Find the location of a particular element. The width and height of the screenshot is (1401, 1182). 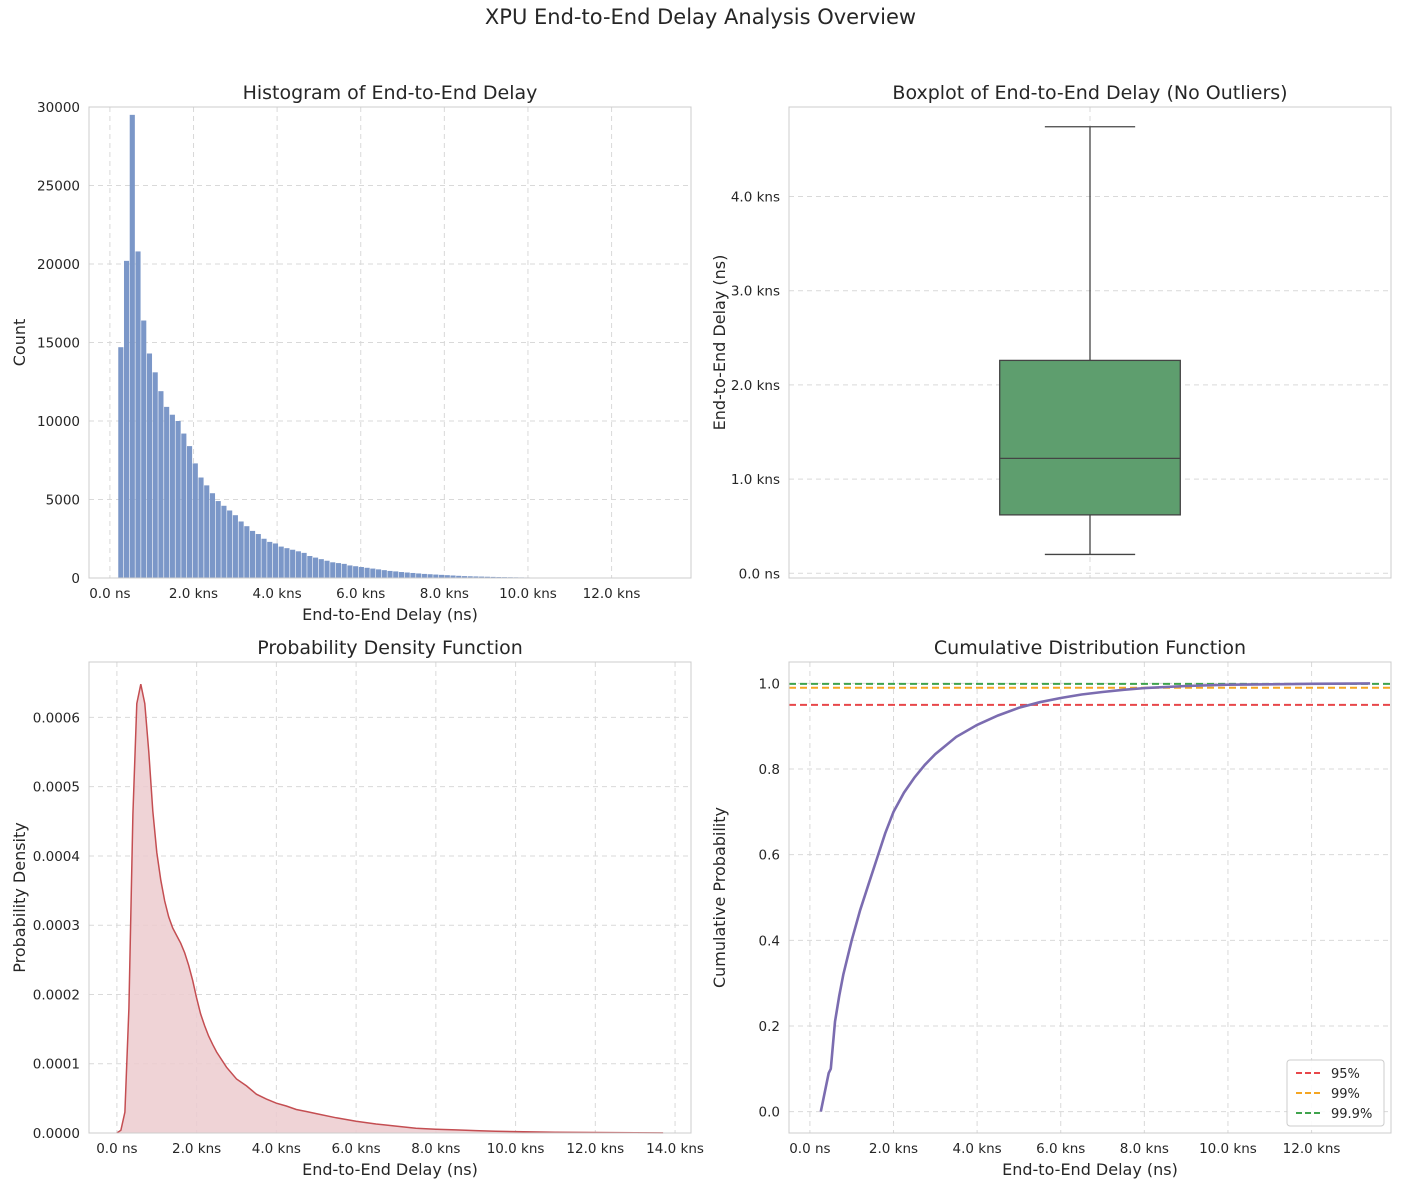

y-tick-label: 1.0 kns is located at coordinates (755, 480).